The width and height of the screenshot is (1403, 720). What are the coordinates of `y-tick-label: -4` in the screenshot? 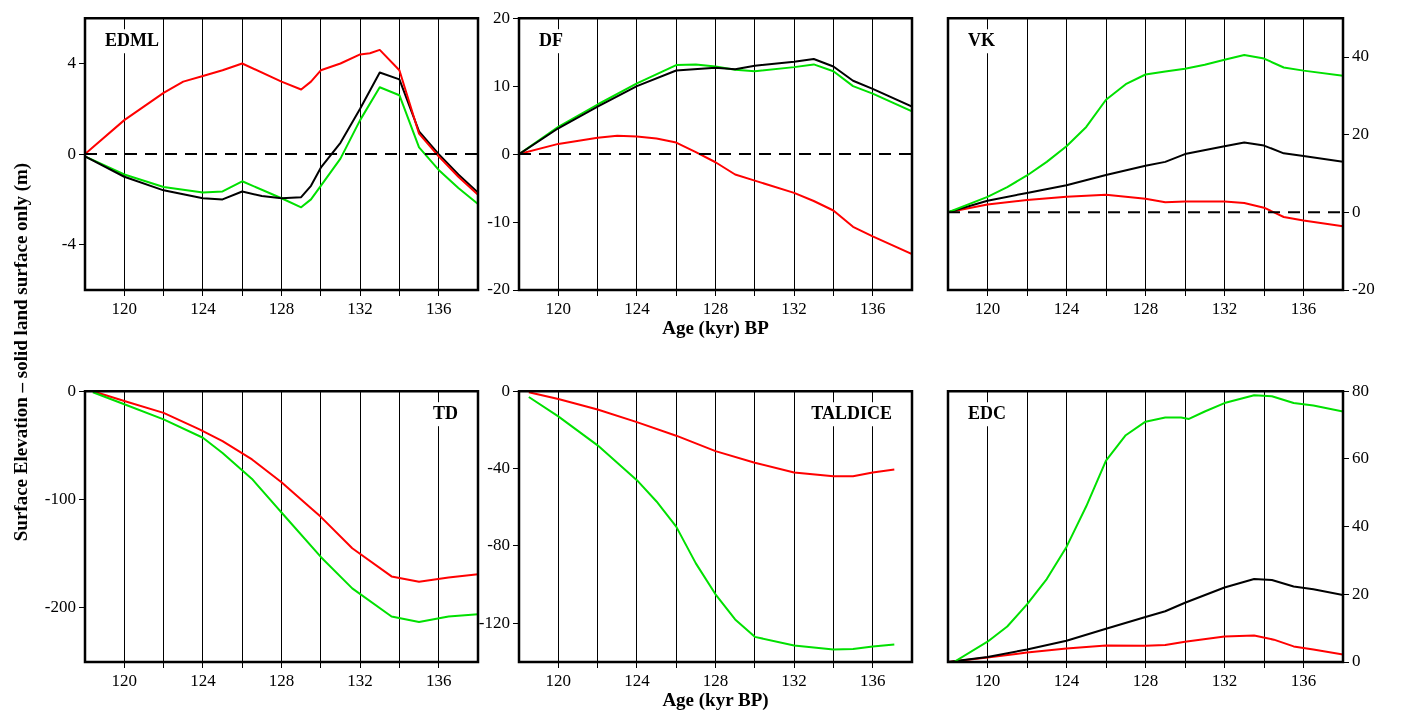 It's located at (69, 244).